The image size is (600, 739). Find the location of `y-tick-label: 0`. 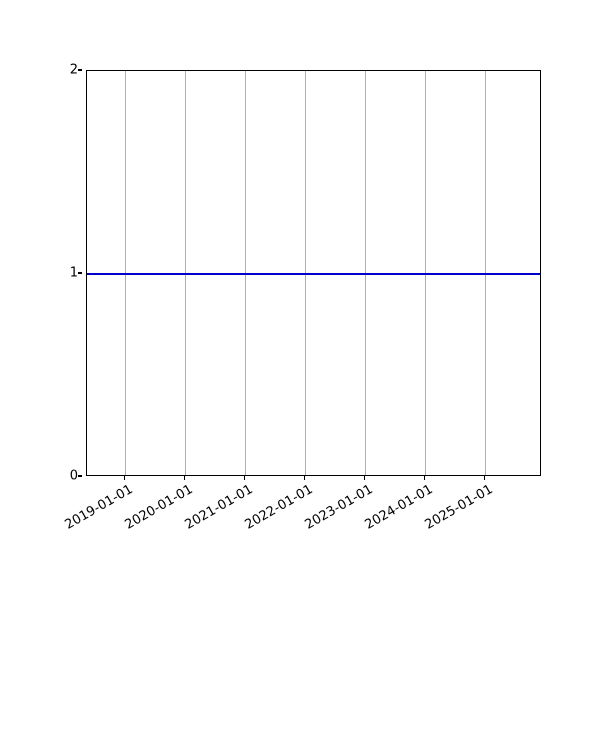

y-tick-label: 0 is located at coordinates (73, 476).